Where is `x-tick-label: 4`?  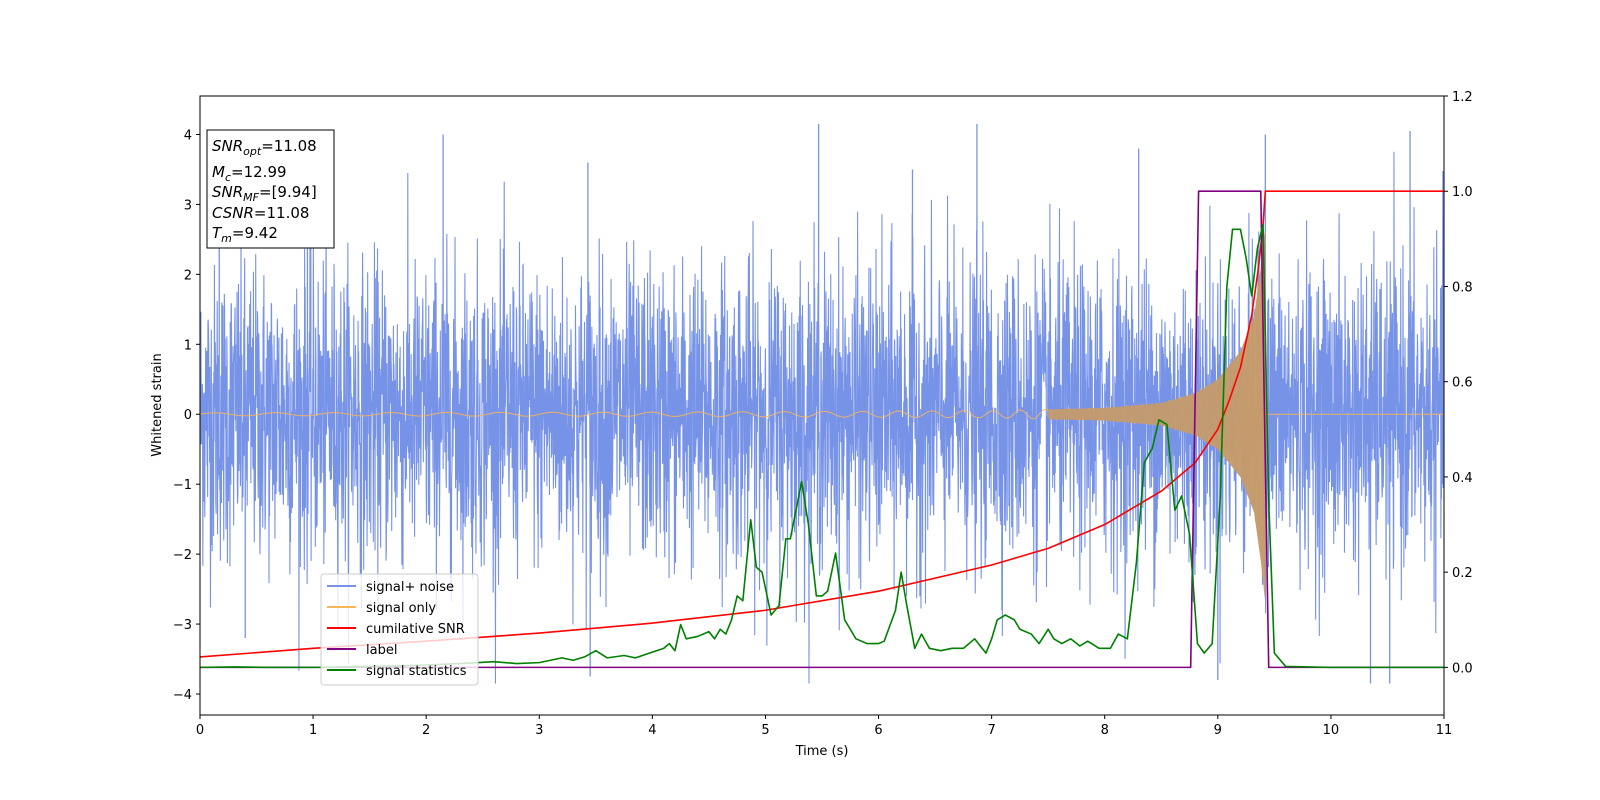 x-tick-label: 4 is located at coordinates (652, 730).